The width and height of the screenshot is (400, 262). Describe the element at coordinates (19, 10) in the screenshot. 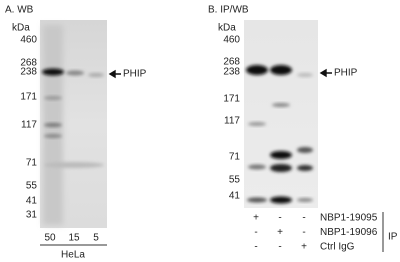

I see `panel-title: A. WB` at that location.